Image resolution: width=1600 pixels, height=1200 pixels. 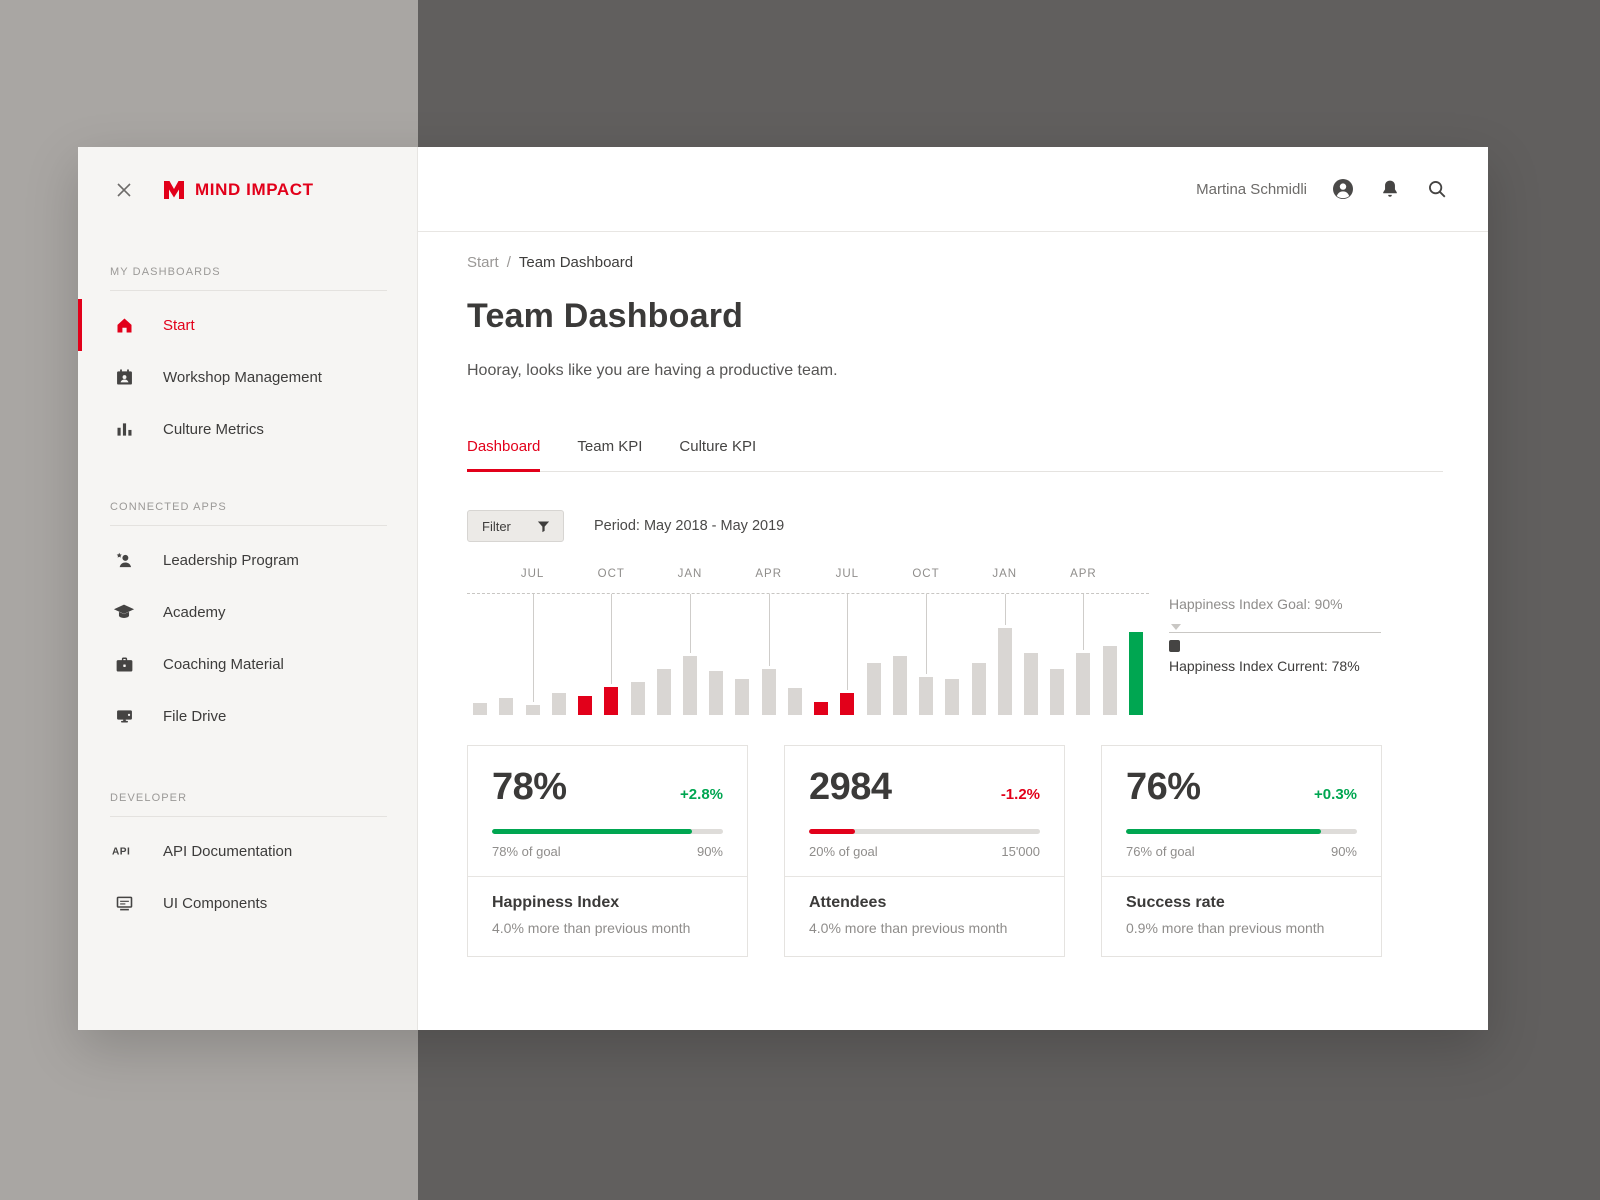 What do you see at coordinates (848, 902) in the screenshot?
I see `kpi-title: Attendees` at bounding box center [848, 902].